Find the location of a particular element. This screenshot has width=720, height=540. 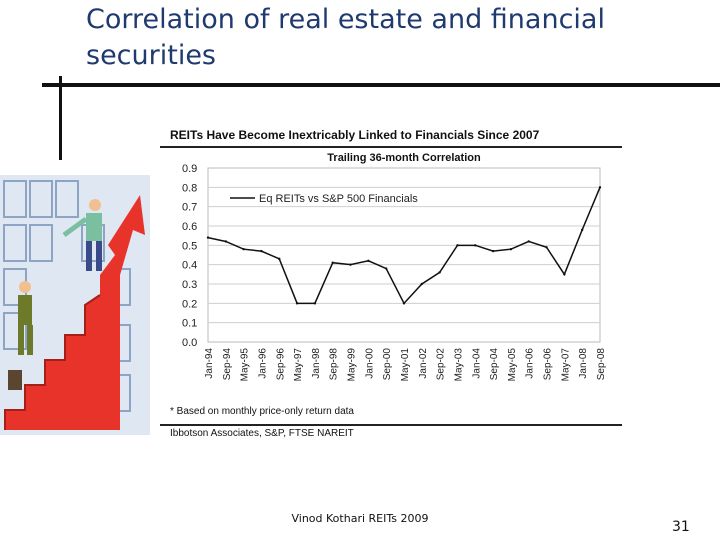

y-tick-label: 0.8 is located at coordinates (189, 188).